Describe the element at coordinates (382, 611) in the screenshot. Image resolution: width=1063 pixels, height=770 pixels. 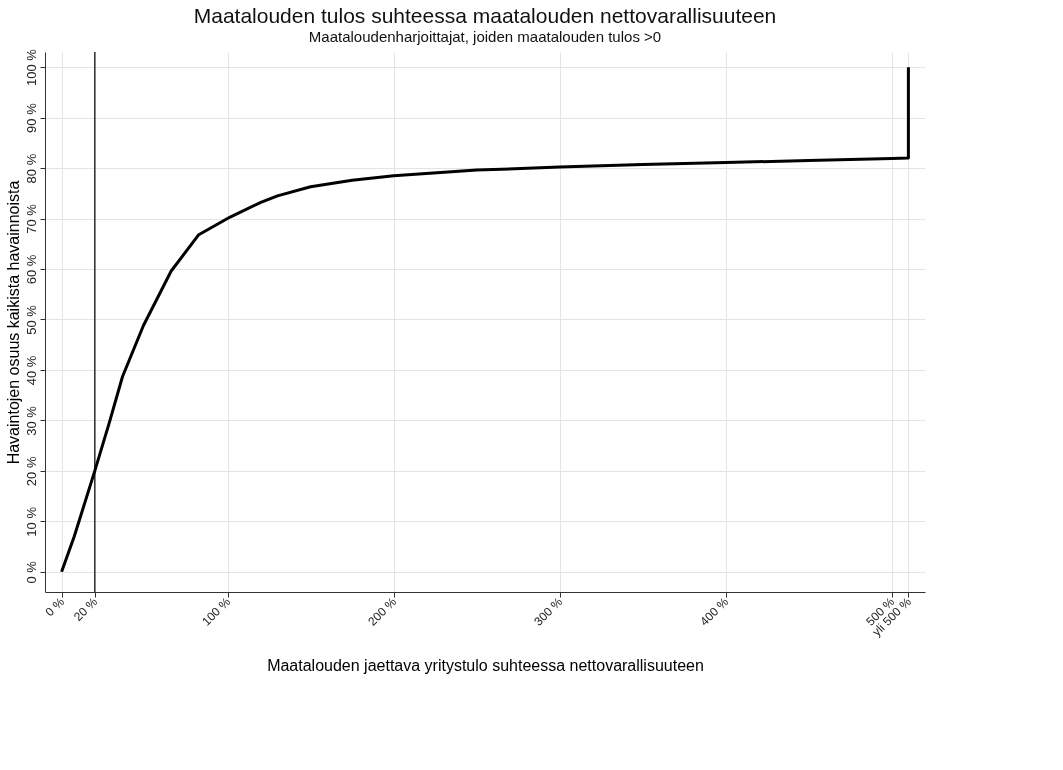
I see `x-tick-label: 200 %` at that location.